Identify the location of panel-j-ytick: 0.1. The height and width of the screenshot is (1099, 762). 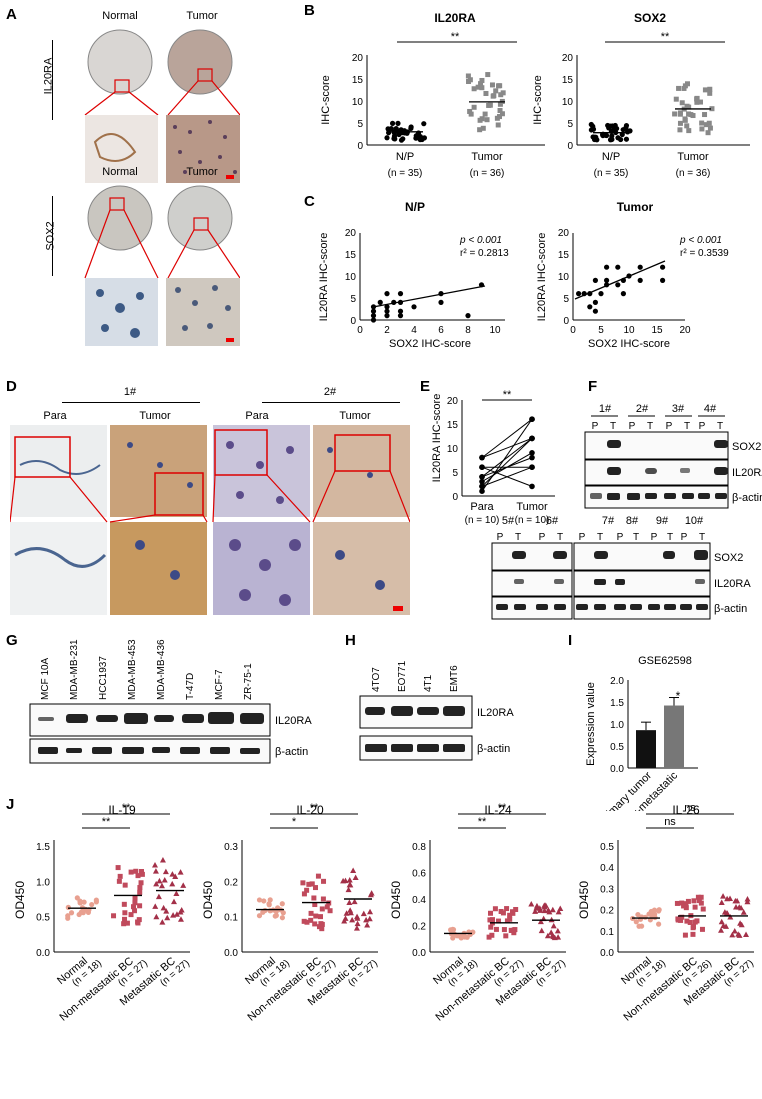
(607, 932).